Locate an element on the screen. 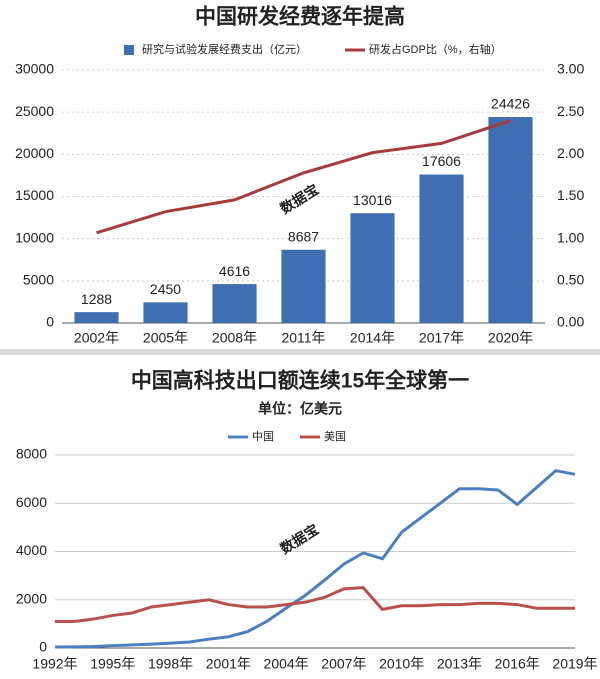  y2-tick-label: 2.00 is located at coordinates (570, 153).